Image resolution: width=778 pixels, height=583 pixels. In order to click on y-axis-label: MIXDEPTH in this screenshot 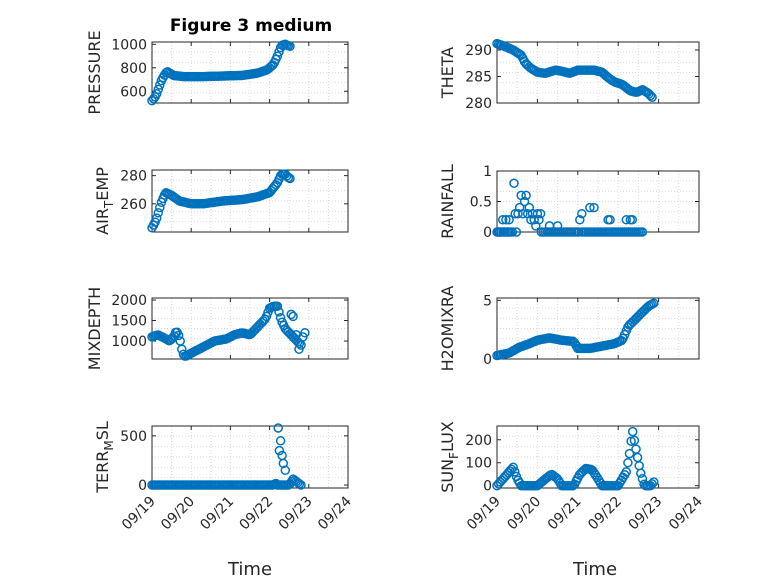, I will do `click(94, 328)`.